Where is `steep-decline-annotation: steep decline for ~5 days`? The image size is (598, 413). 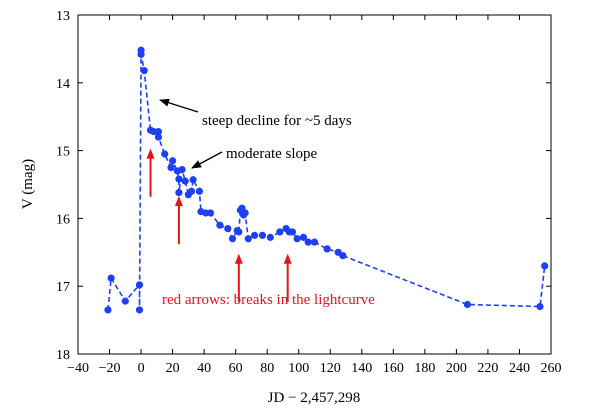
steep-decline-annotation: steep decline for ~5 days is located at coordinates (277, 121).